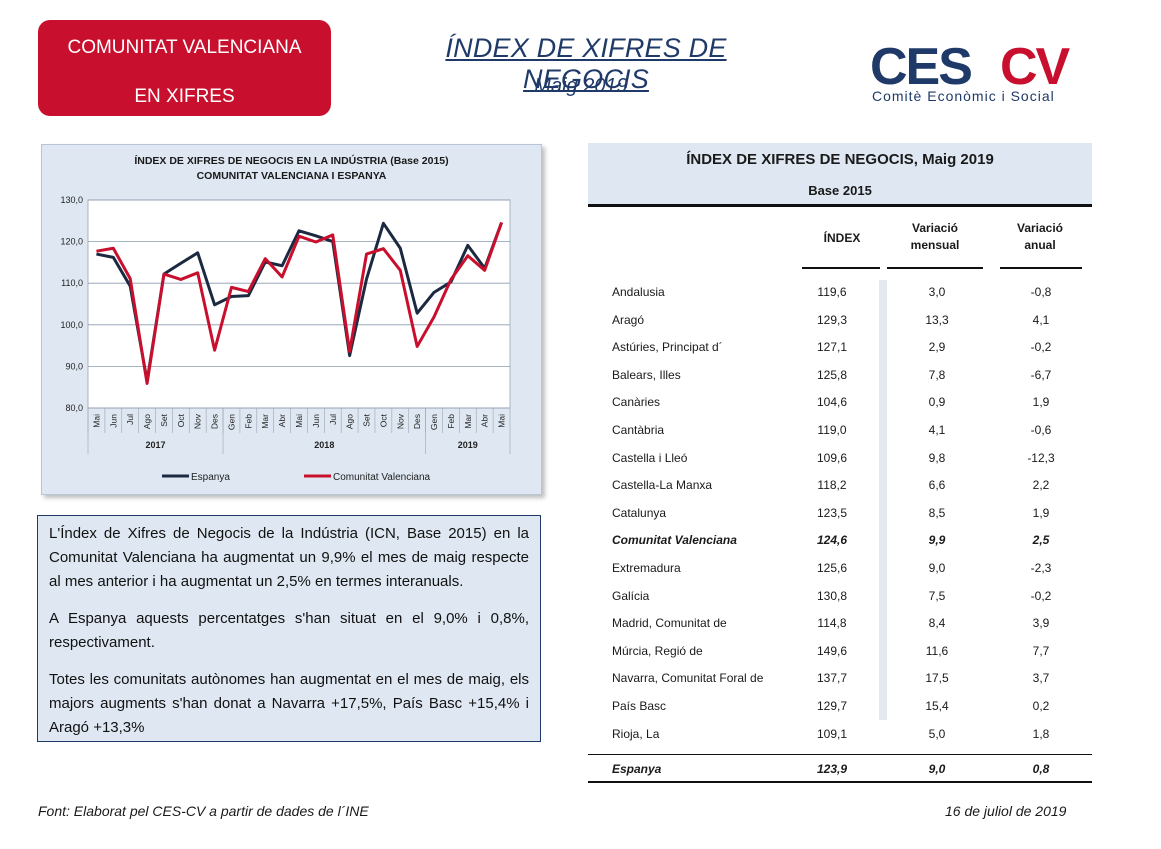 This screenshot has height=849, width=1161. What do you see at coordinates (832, 430) in the screenshot?
I see `row-index: 119,0` at bounding box center [832, 430].